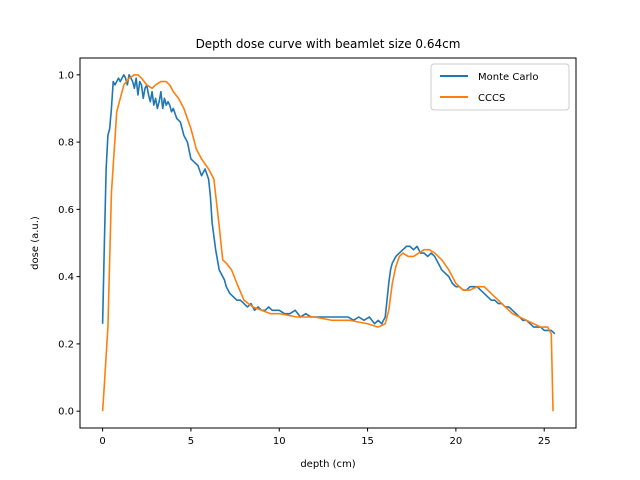 The width and height of the screenshot is (640, 480). Describe the element at coordinates (66, 210) in the screenshot. I see `y-tick-label: 0.6` at that location.